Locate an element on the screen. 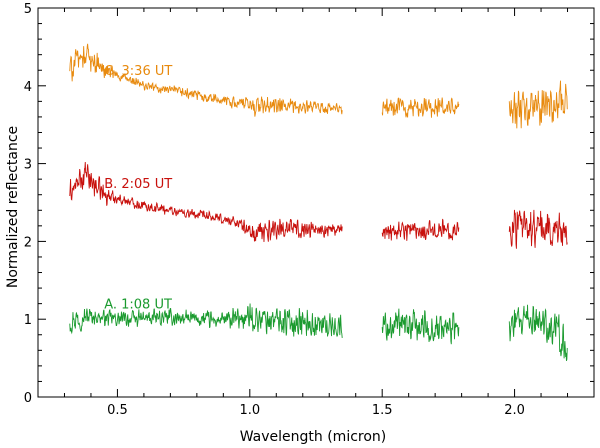  series-label: C. 3:36 UT is located at coordinates (138, 71).